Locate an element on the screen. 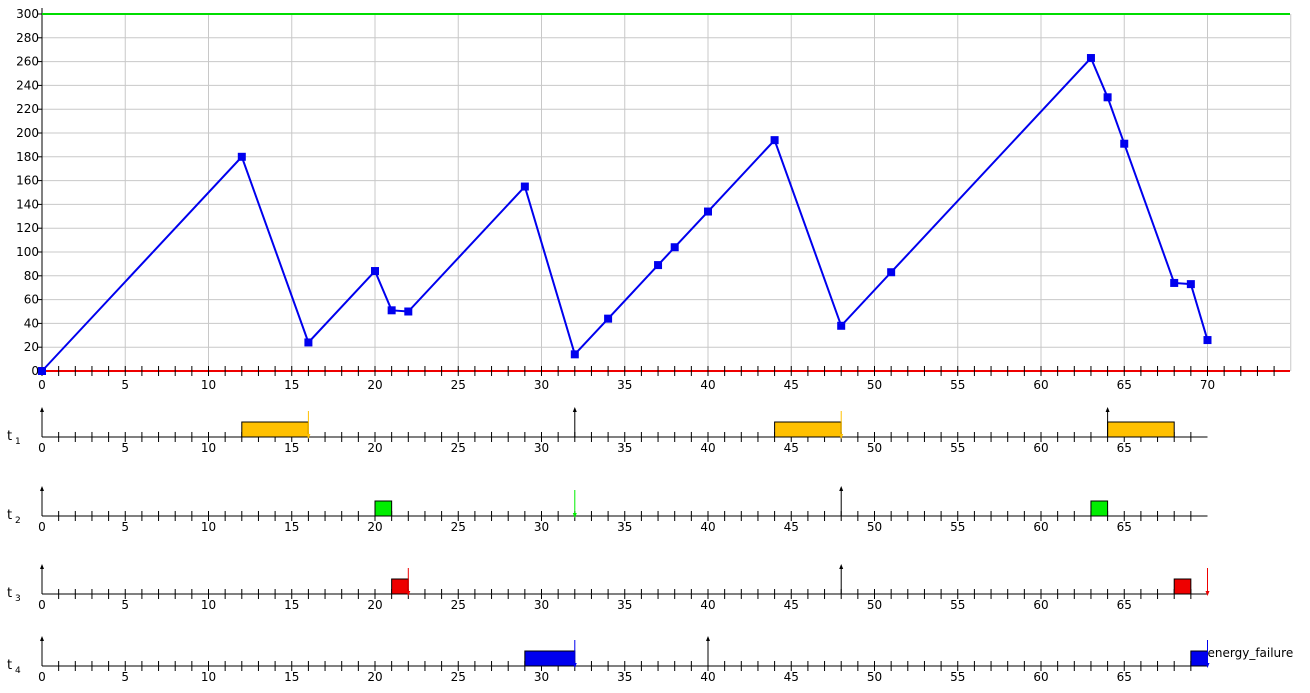 The image size is (1310, 693). y-tick-label: 40 is located at coordinates (31, 323).